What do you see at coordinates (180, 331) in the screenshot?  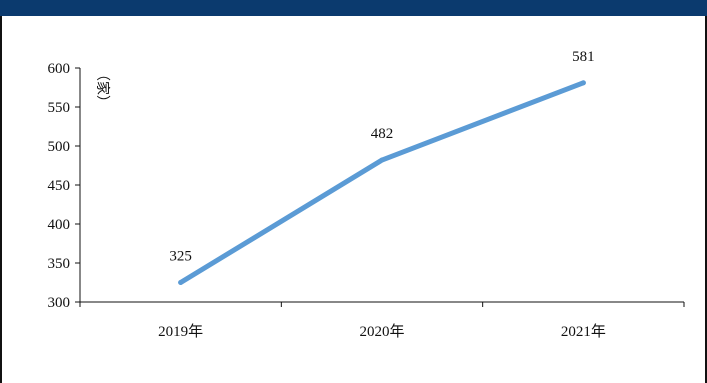 I see `x-tick-label: 2019年` at bounding box center [180, 331].